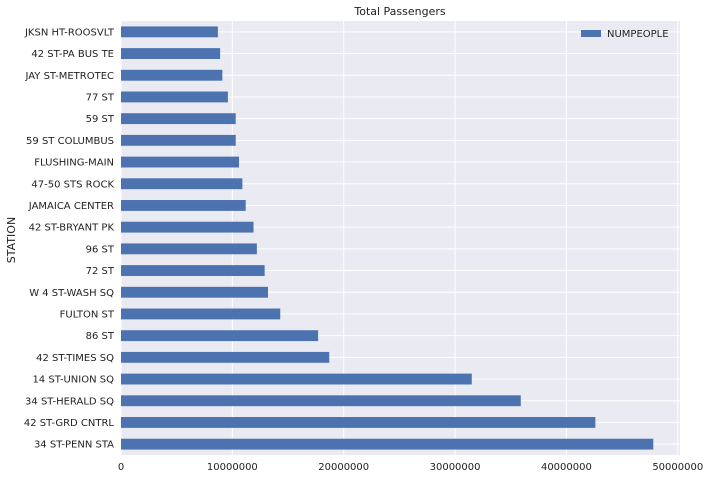  I want to click on x-tick-label: 20000000, so click(343, 467).